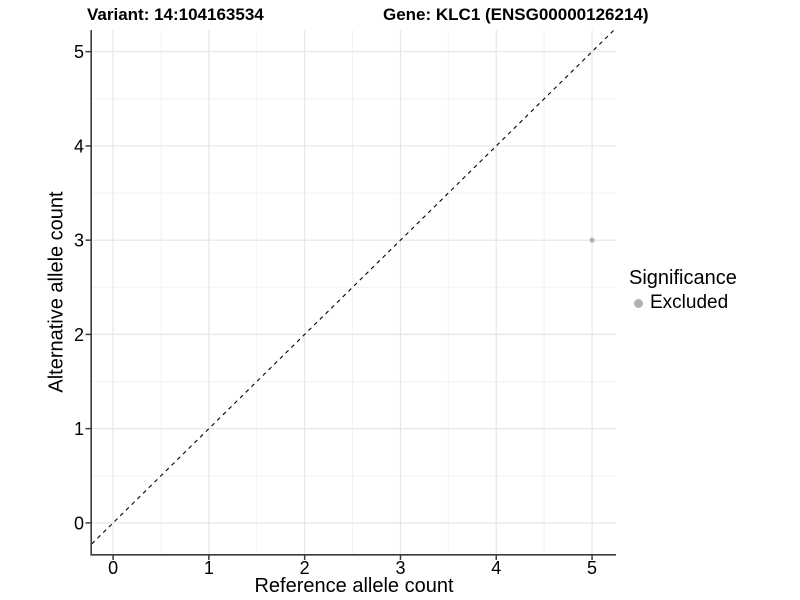 This screenshot has width=800, height=600. What do you see at coordinates (638, 303) in the screenshot?
I see `legend-key-dot-icon` at bounding box center [638, 303].